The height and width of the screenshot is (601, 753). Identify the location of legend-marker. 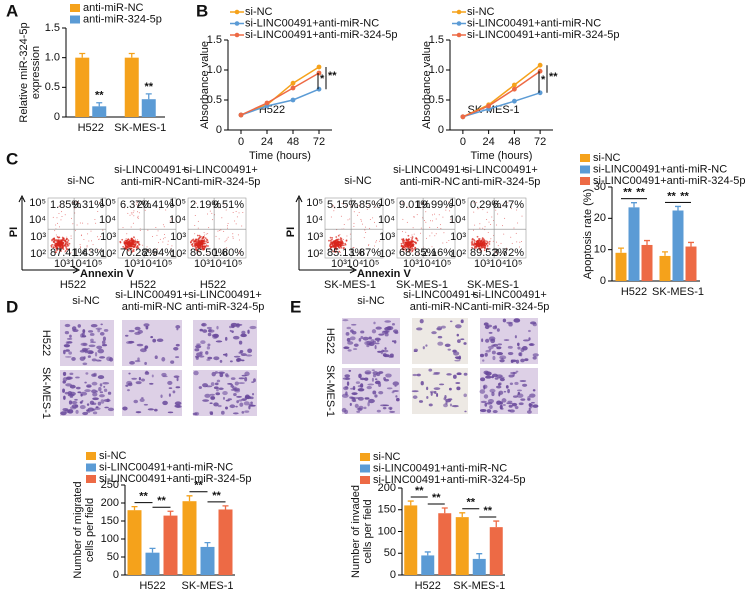
(237, 12).